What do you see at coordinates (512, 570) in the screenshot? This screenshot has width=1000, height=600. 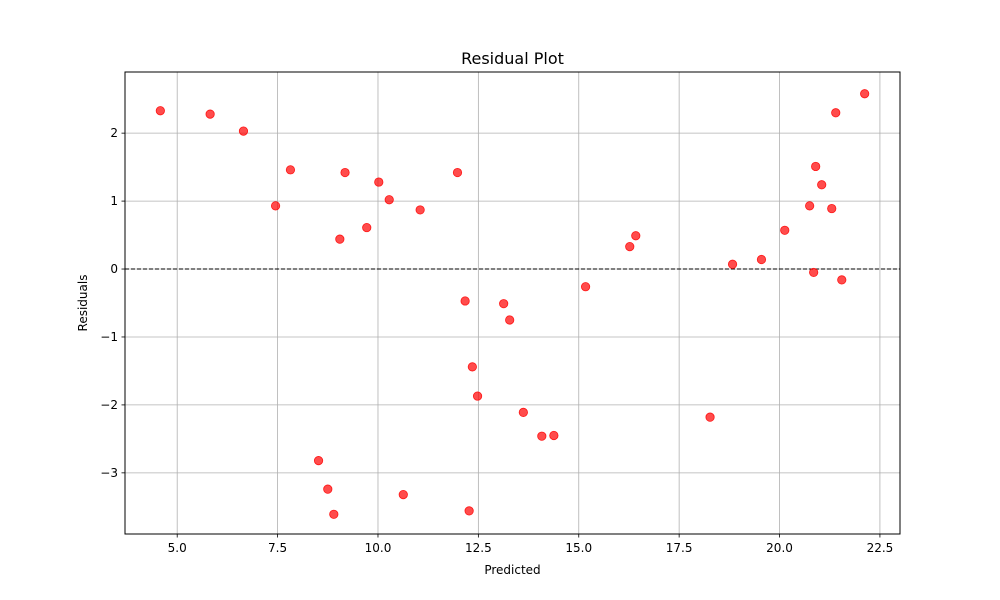 I see `x-axis-title: Predicted` at bounding box center [512, 570].